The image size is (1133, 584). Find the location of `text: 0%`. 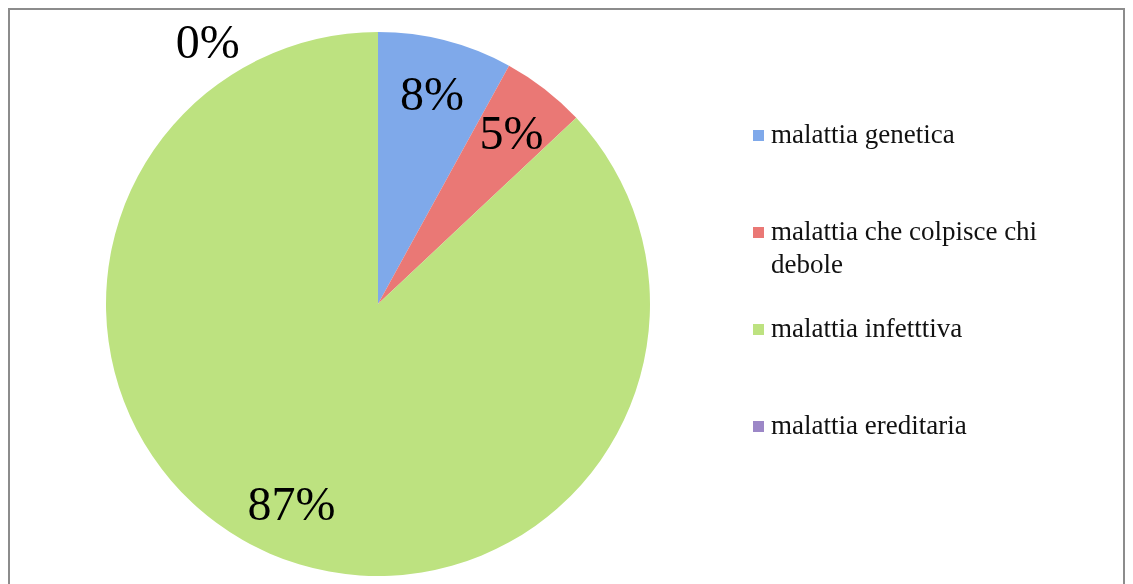

text: 0% is located at coordinates (207, 42).